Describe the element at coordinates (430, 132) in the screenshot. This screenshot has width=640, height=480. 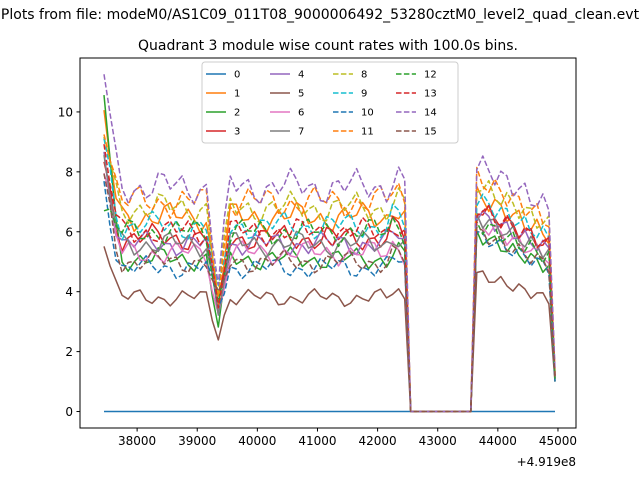
I see `legend-label-15: 15` at that location.